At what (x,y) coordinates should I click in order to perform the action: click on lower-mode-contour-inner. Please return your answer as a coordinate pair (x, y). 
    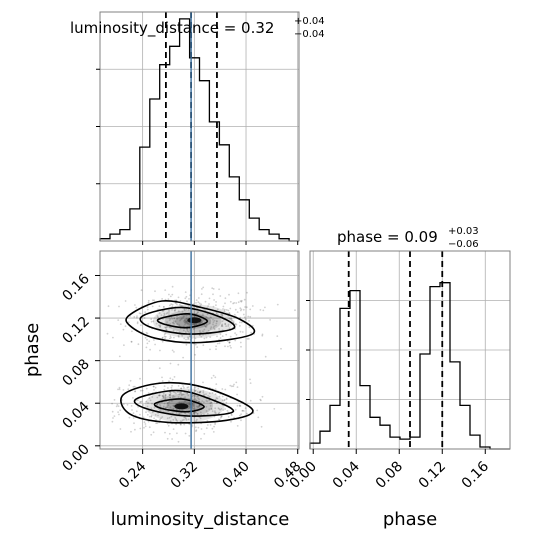
    Looking at the image, I should click on (179, 405).